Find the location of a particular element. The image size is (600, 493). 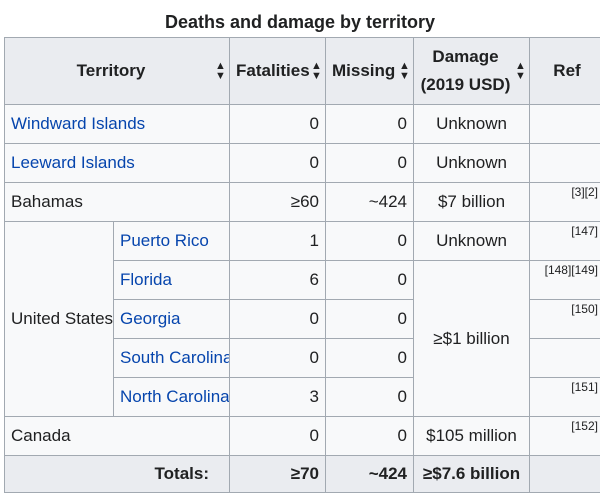

column-header-missing-label: Missing is located at coordinates (363, 70).